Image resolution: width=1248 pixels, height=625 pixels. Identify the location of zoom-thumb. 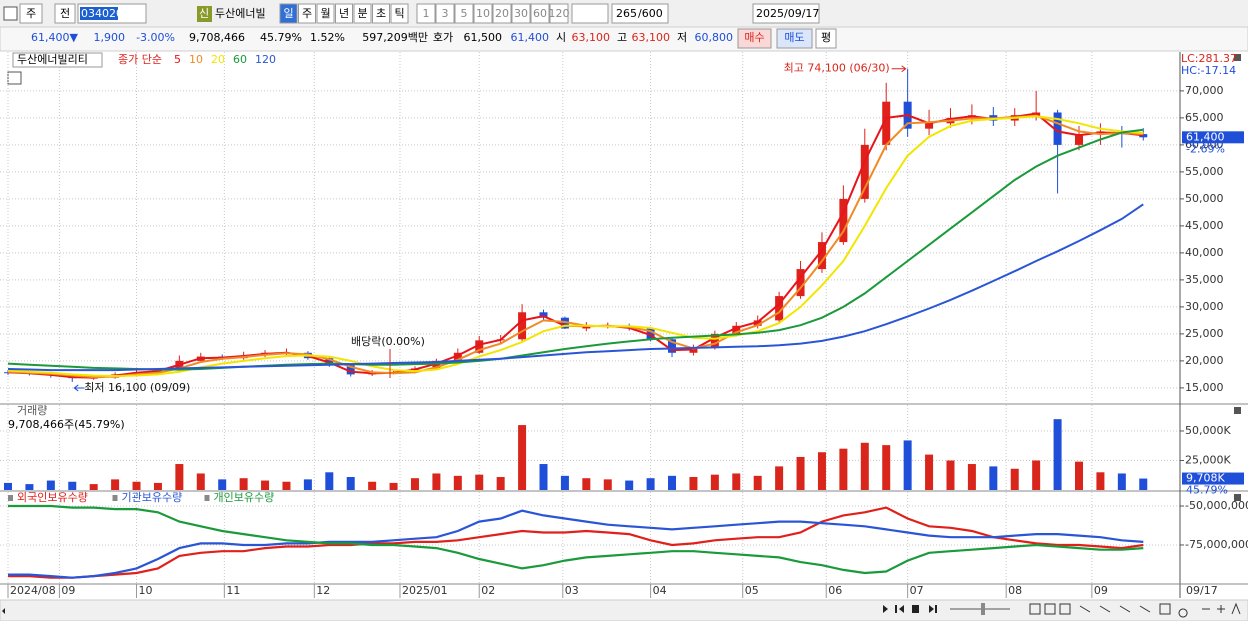
(983, 609).